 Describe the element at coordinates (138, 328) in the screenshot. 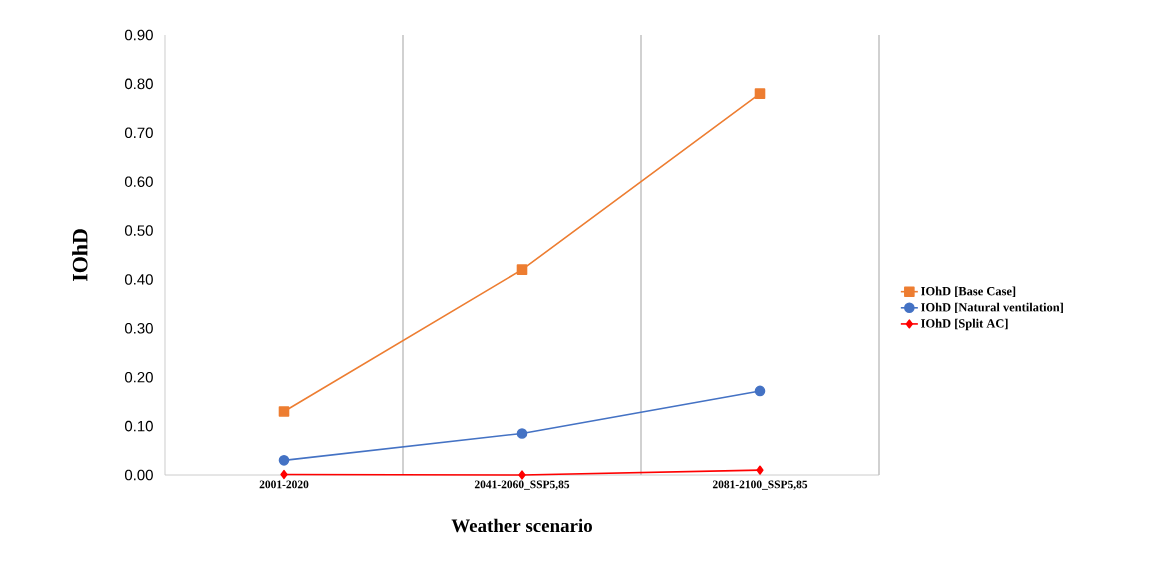

I see `y-tick-label: 0.30` at that location.